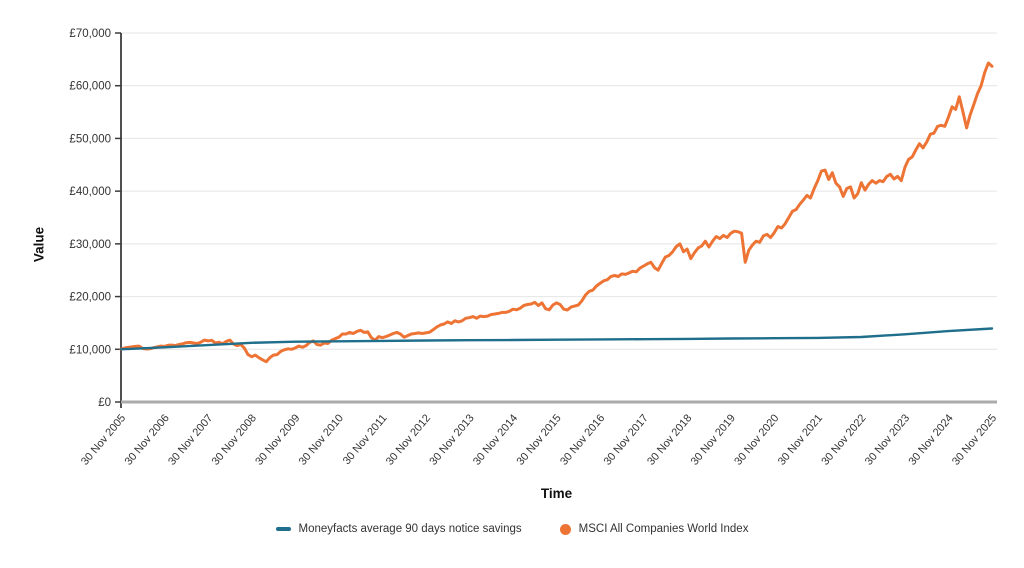  What do you see at coordinates (556, 493) in the screenshot?
I see `x-axis-title: Time` at bounding box center [556, 493].